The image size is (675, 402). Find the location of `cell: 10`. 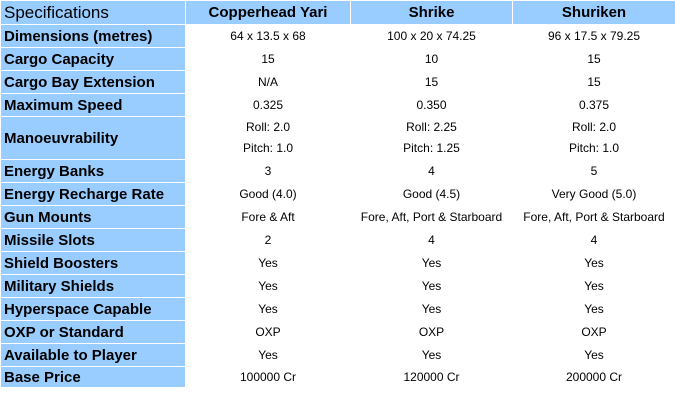

cell: 10 is located at coordinates (431, 59).